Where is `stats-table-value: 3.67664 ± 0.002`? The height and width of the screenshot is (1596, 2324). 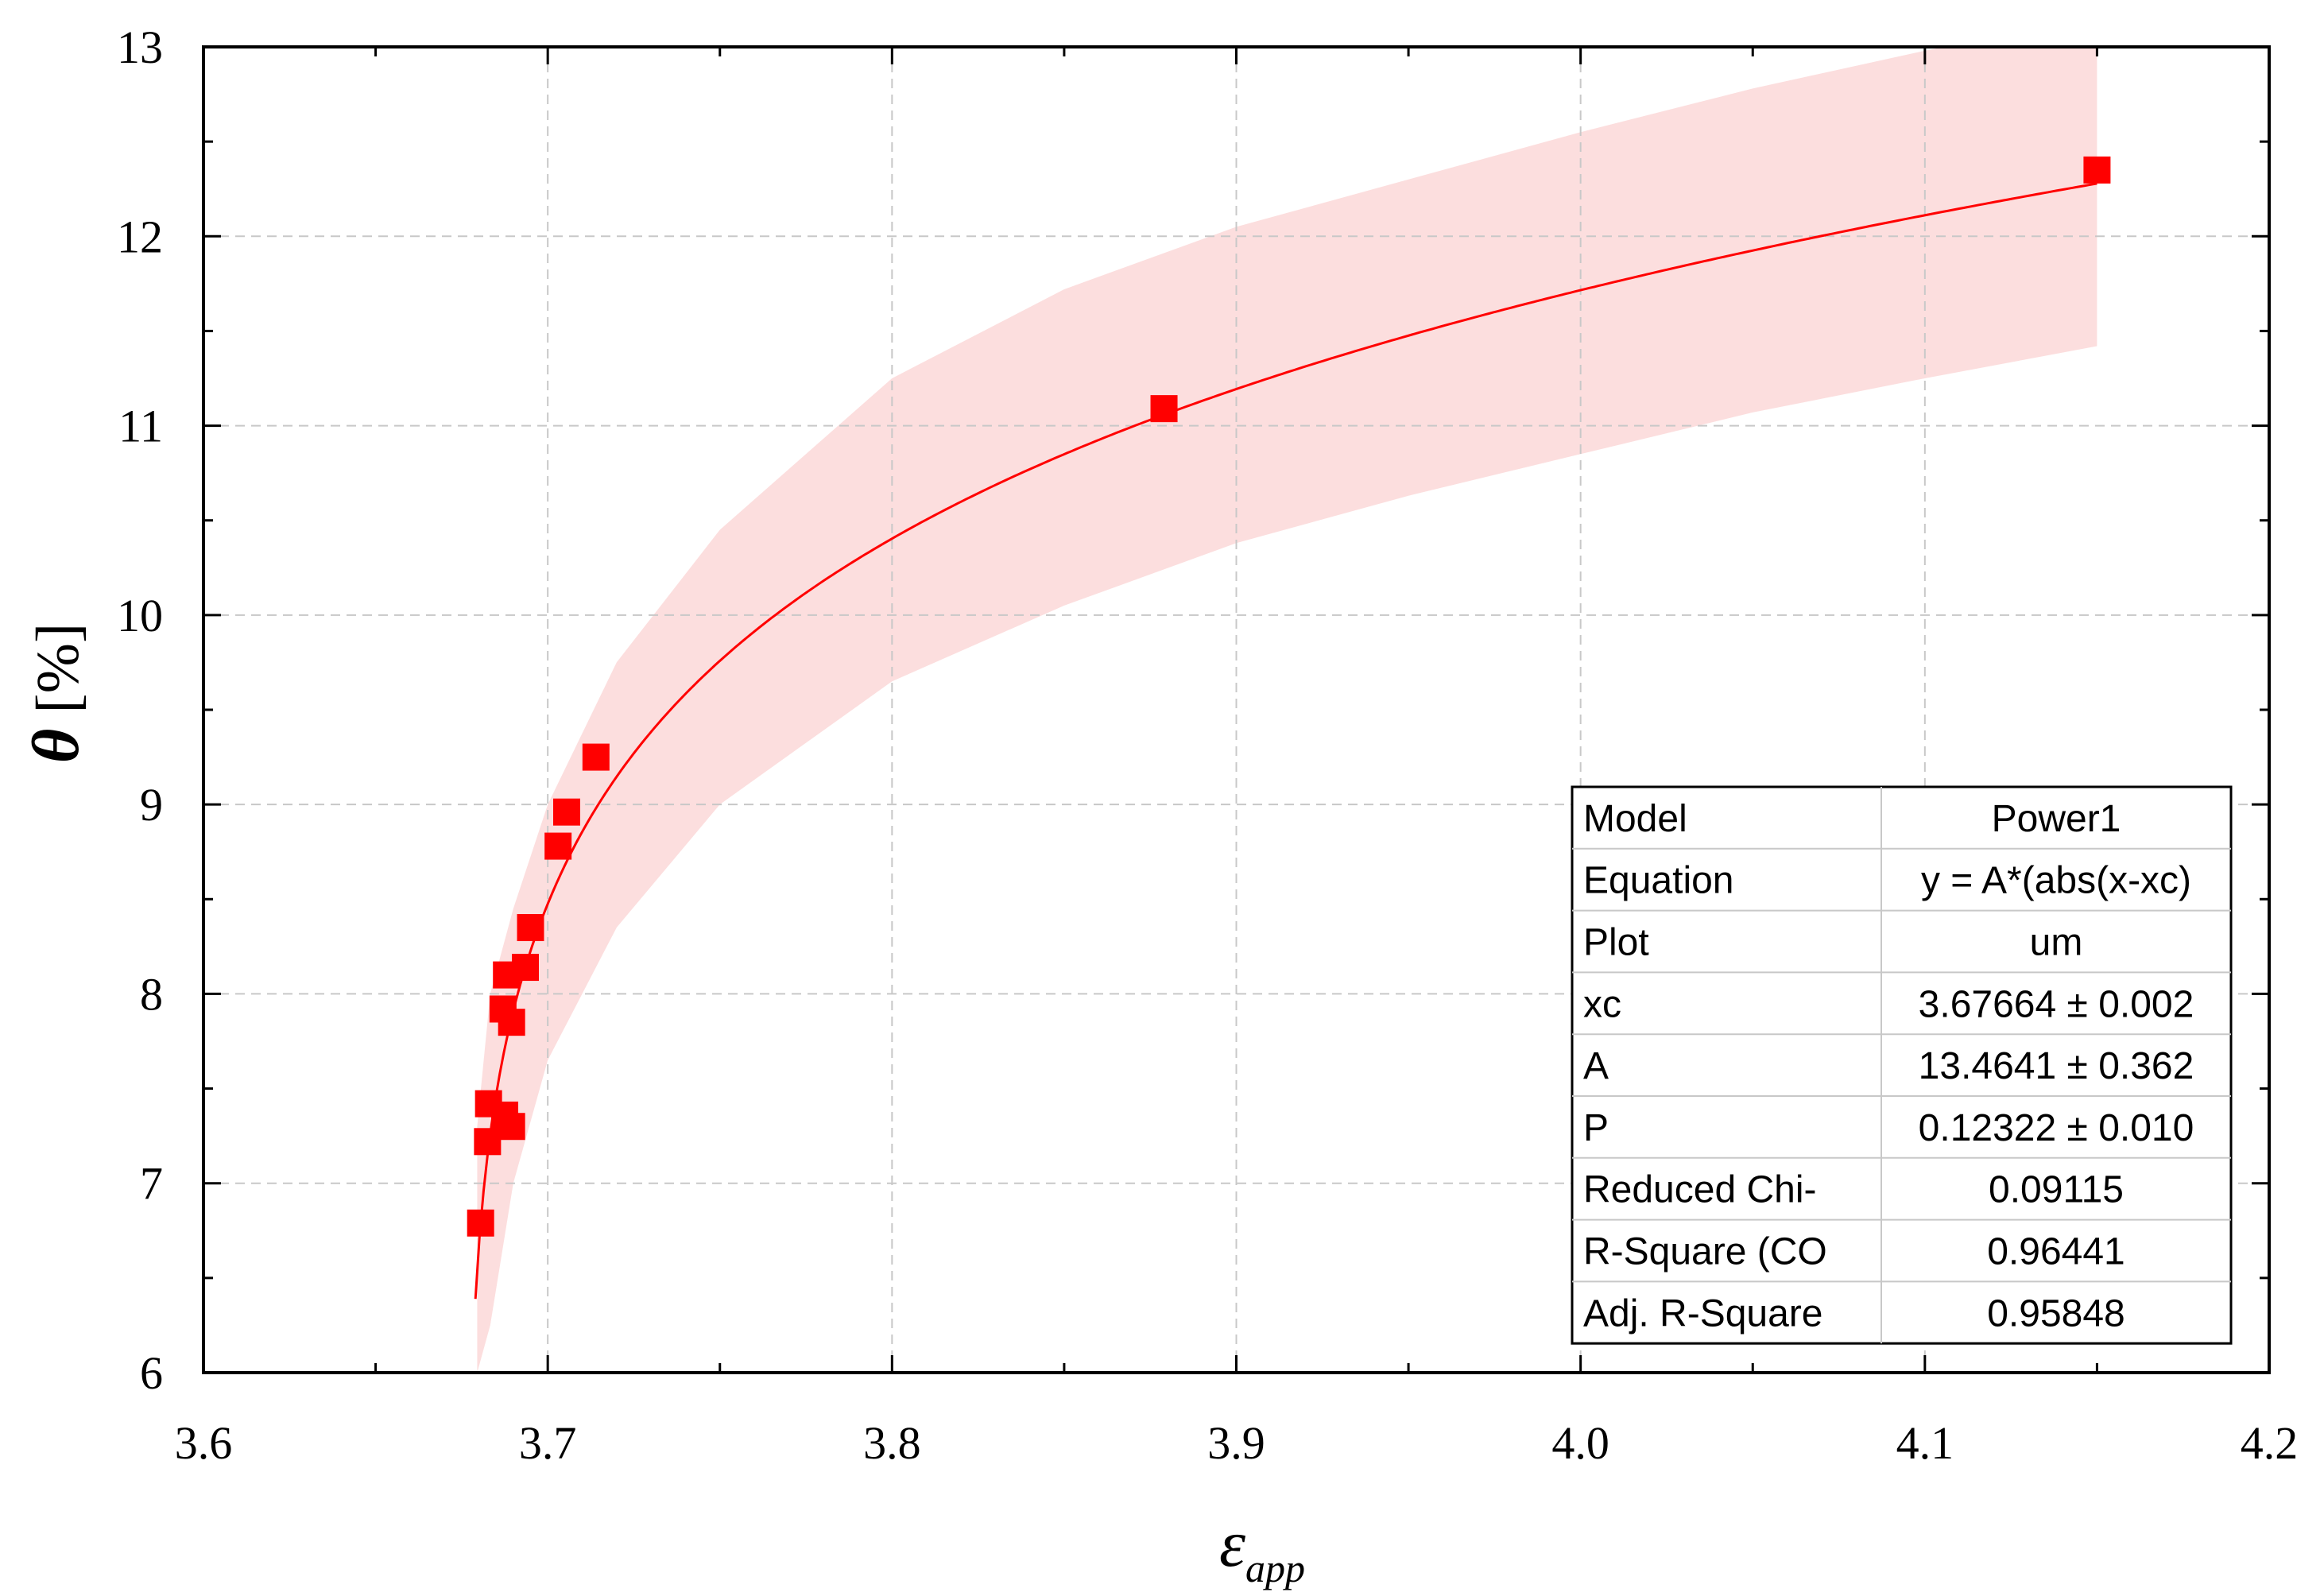 stats-table-value: 3.67664 ± 0.002 is located at coordinates (2056, 1004).